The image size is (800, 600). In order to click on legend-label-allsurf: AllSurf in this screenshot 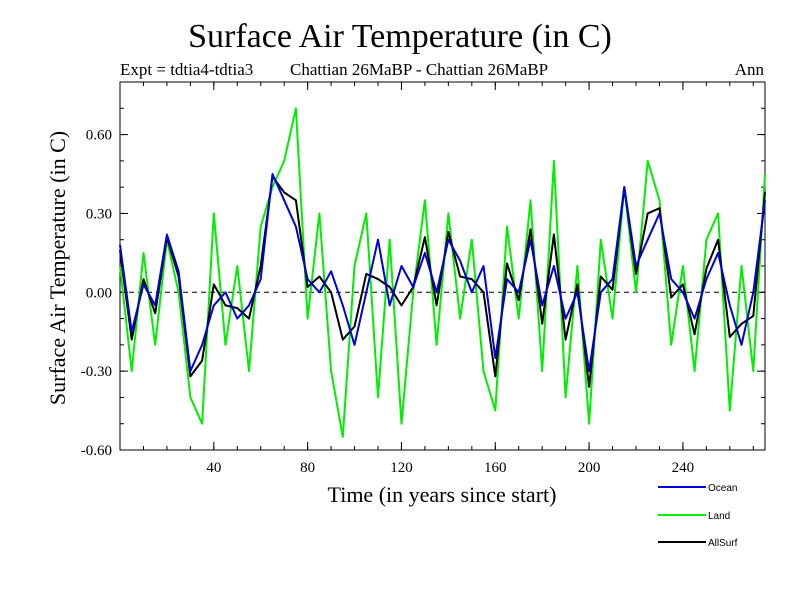, I will do `click(723, 543)`.